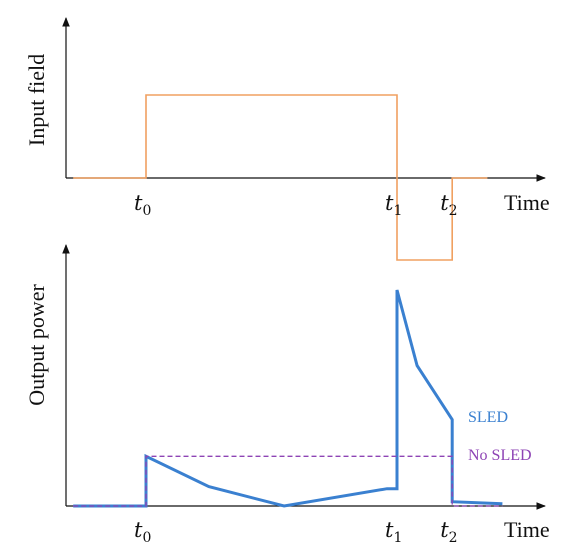  Describe the element at coordinates (288, 481) in the screenshot. I see `series-line-no-sled` at that location.